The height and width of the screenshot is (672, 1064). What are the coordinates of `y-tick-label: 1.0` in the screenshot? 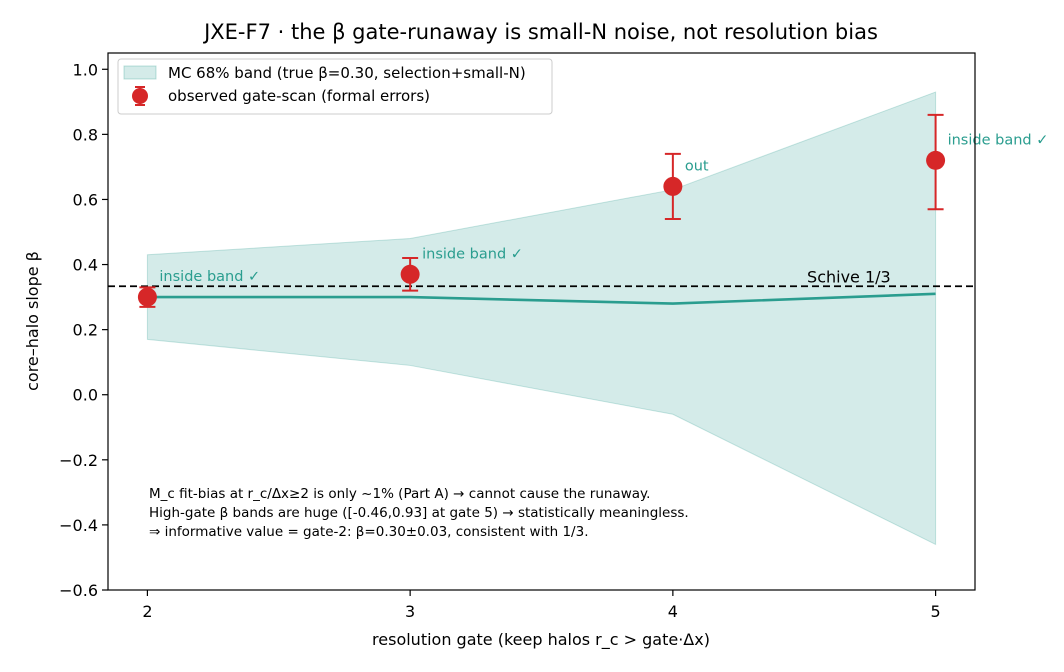 It's located at (85, 69).